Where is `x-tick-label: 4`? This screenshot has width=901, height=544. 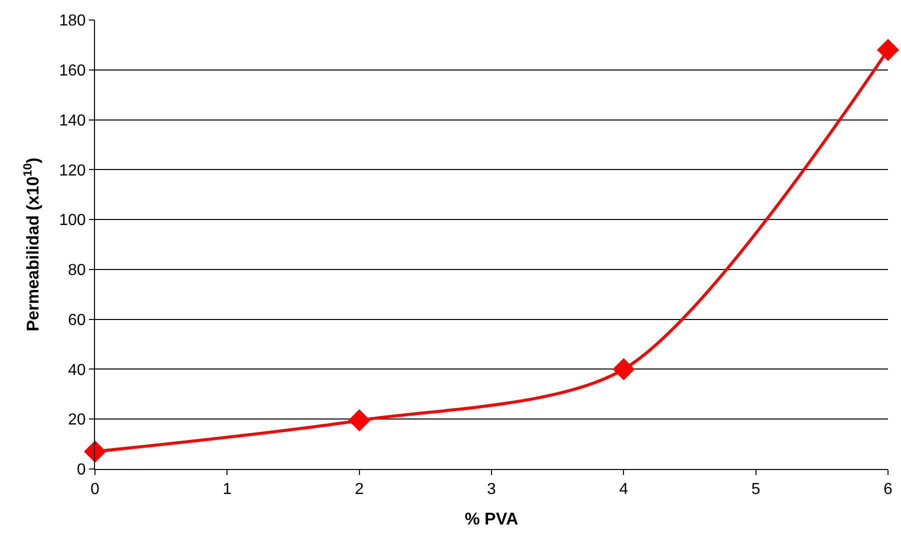 x-tick-label: 4 is located at coordinates (623, 489).